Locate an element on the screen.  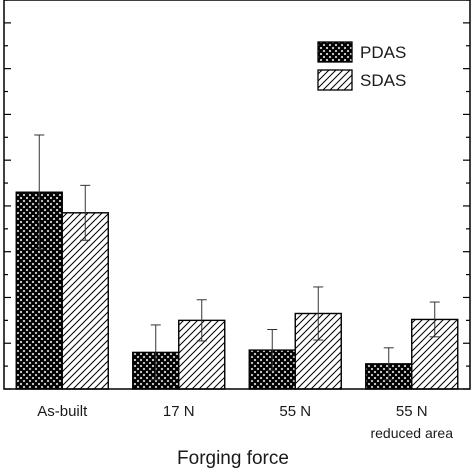
legend-swatch-sdas is located at coordinates (335, 80).